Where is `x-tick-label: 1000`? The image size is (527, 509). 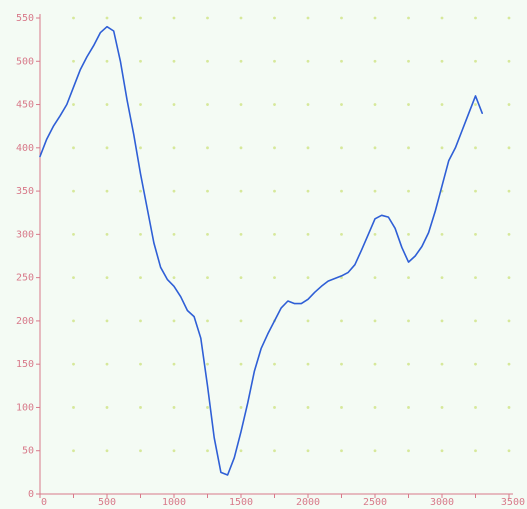
x-tick-label: 1000 is located at coordinates (174, 502).